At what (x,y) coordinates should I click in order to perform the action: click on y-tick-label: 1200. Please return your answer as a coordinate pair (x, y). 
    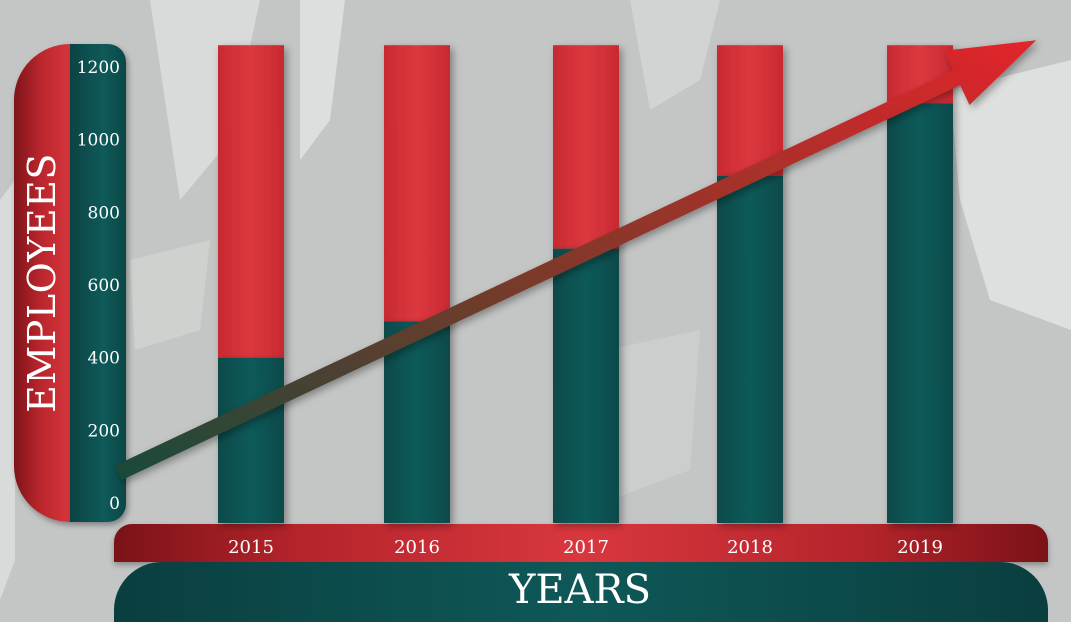
    Looking at the image, I should click on (98, 68).